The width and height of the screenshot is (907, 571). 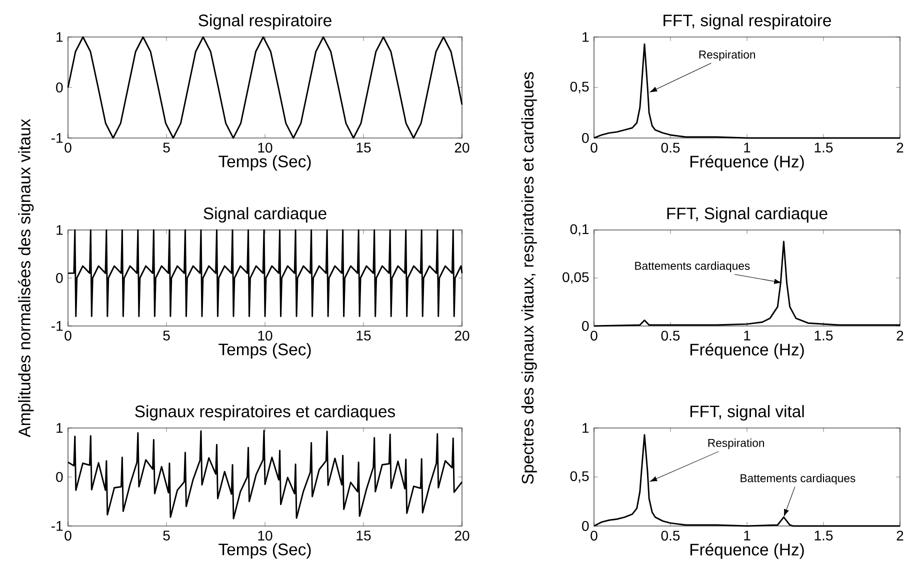 What do you see at coordinates (265, 215) in the screenshot?
I see `chart-title: Signal cardiaque` at bounding box center [265, 215].